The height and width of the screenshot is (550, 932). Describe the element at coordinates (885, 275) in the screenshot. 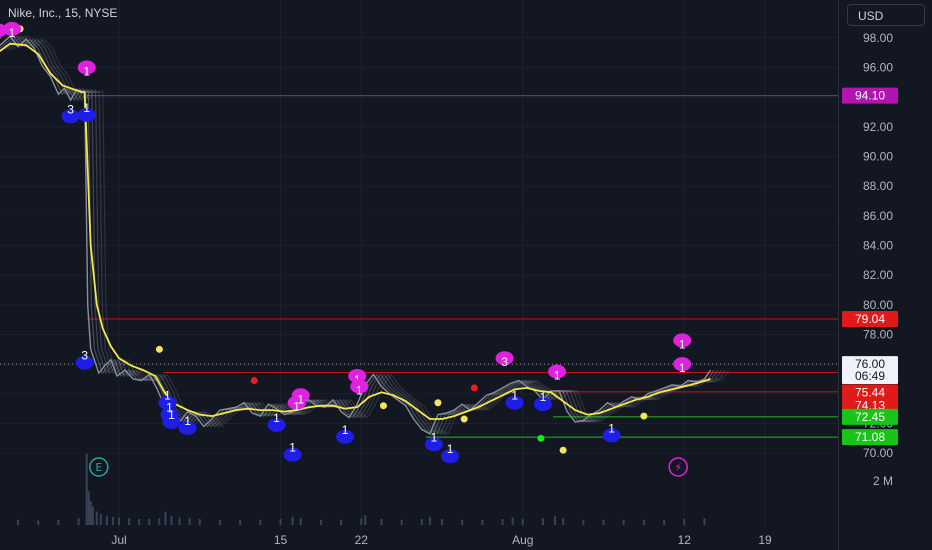

I see `price-axis` at that location.